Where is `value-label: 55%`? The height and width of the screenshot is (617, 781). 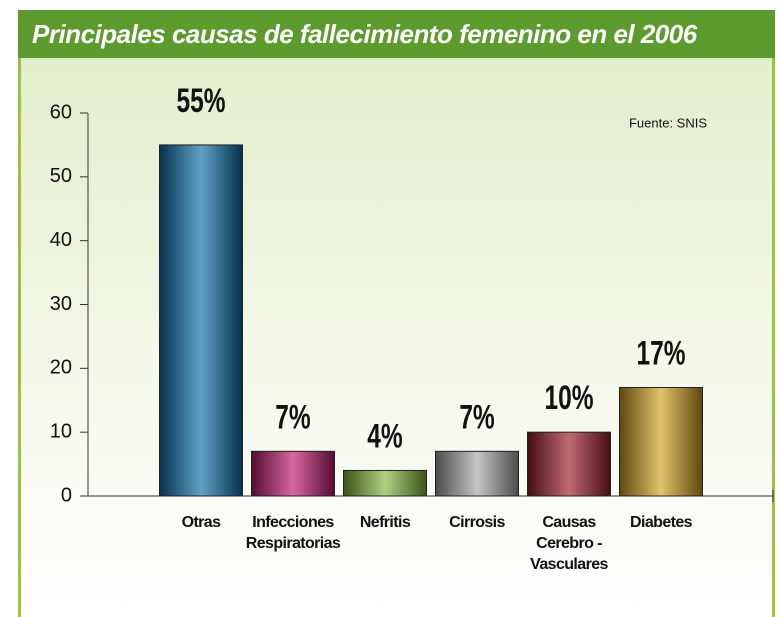
value-label: 55% is located at coordinates (201, 101).